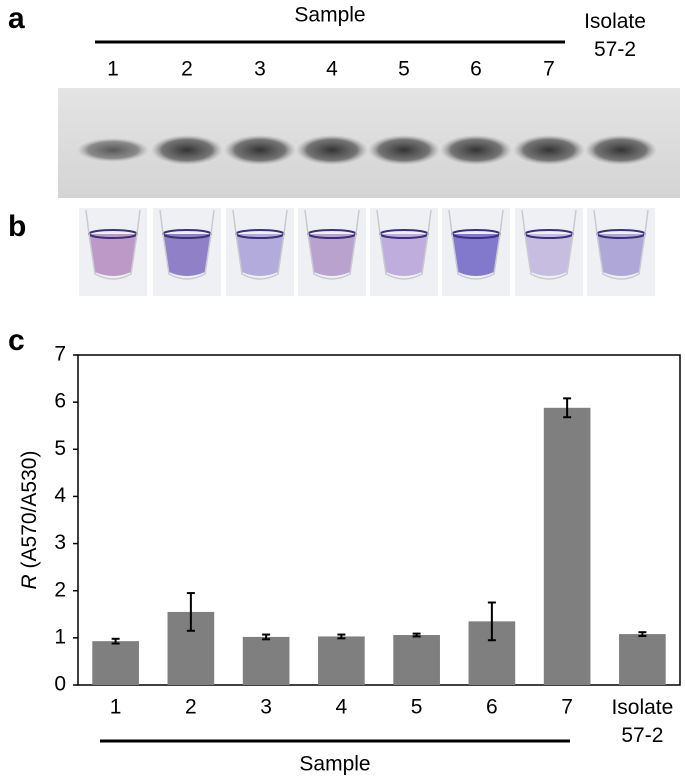  What do you see at coordinates (329, 15) in the screenshot?
I see `gel-header: Sample` at bounding box center [329, 15].